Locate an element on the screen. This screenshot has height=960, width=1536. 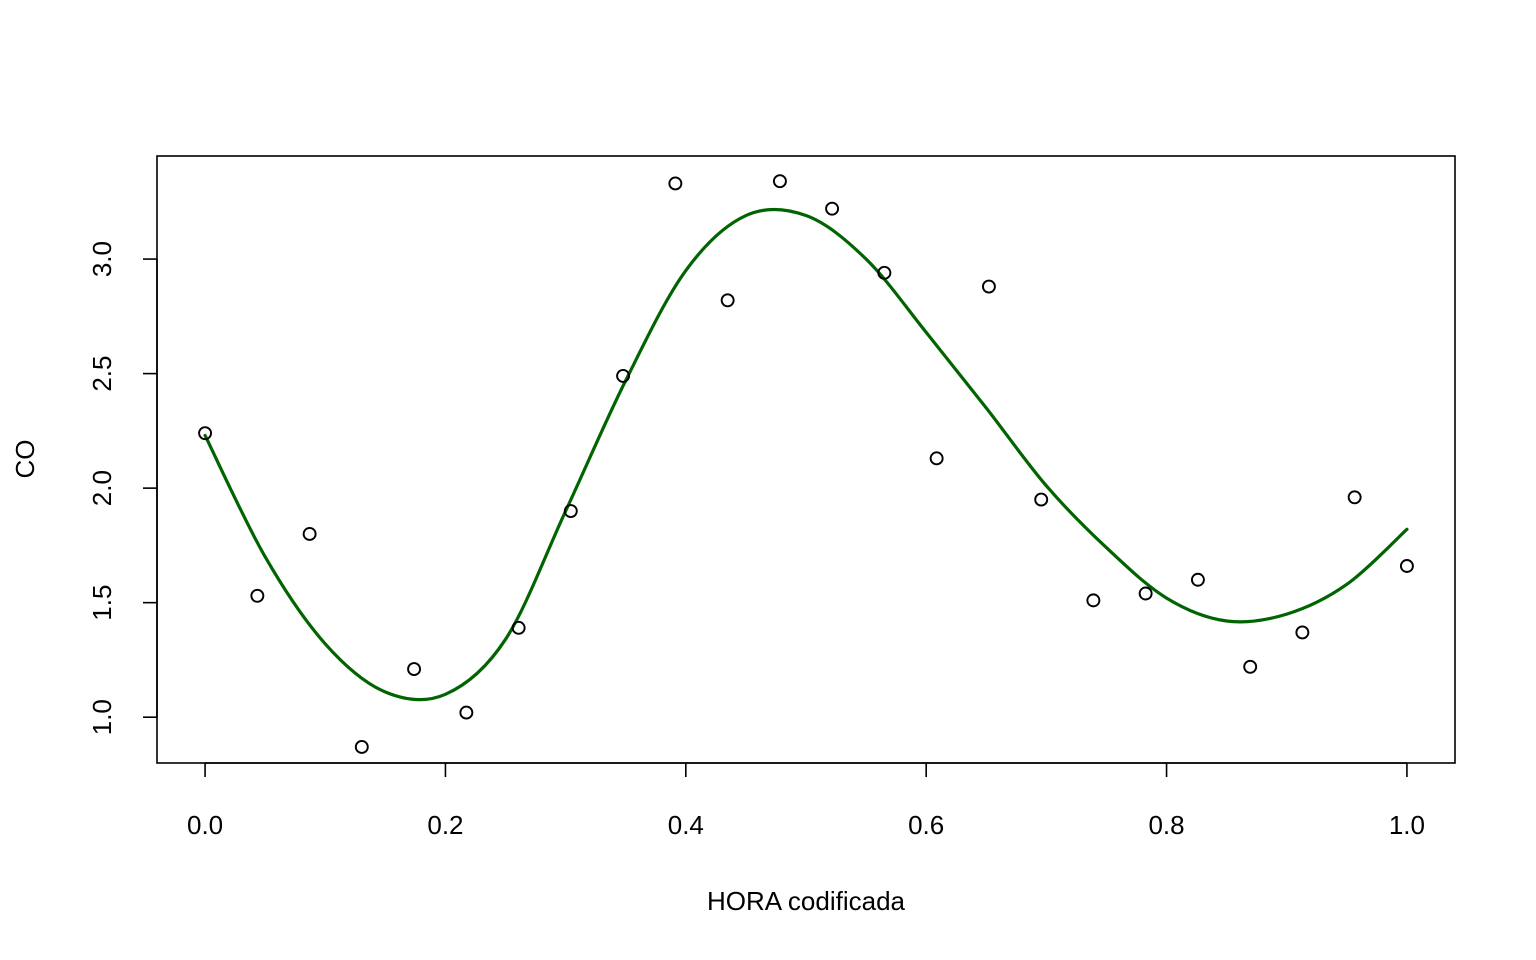
x-tick-label: 0.0 is located at coordinates (205, 825).